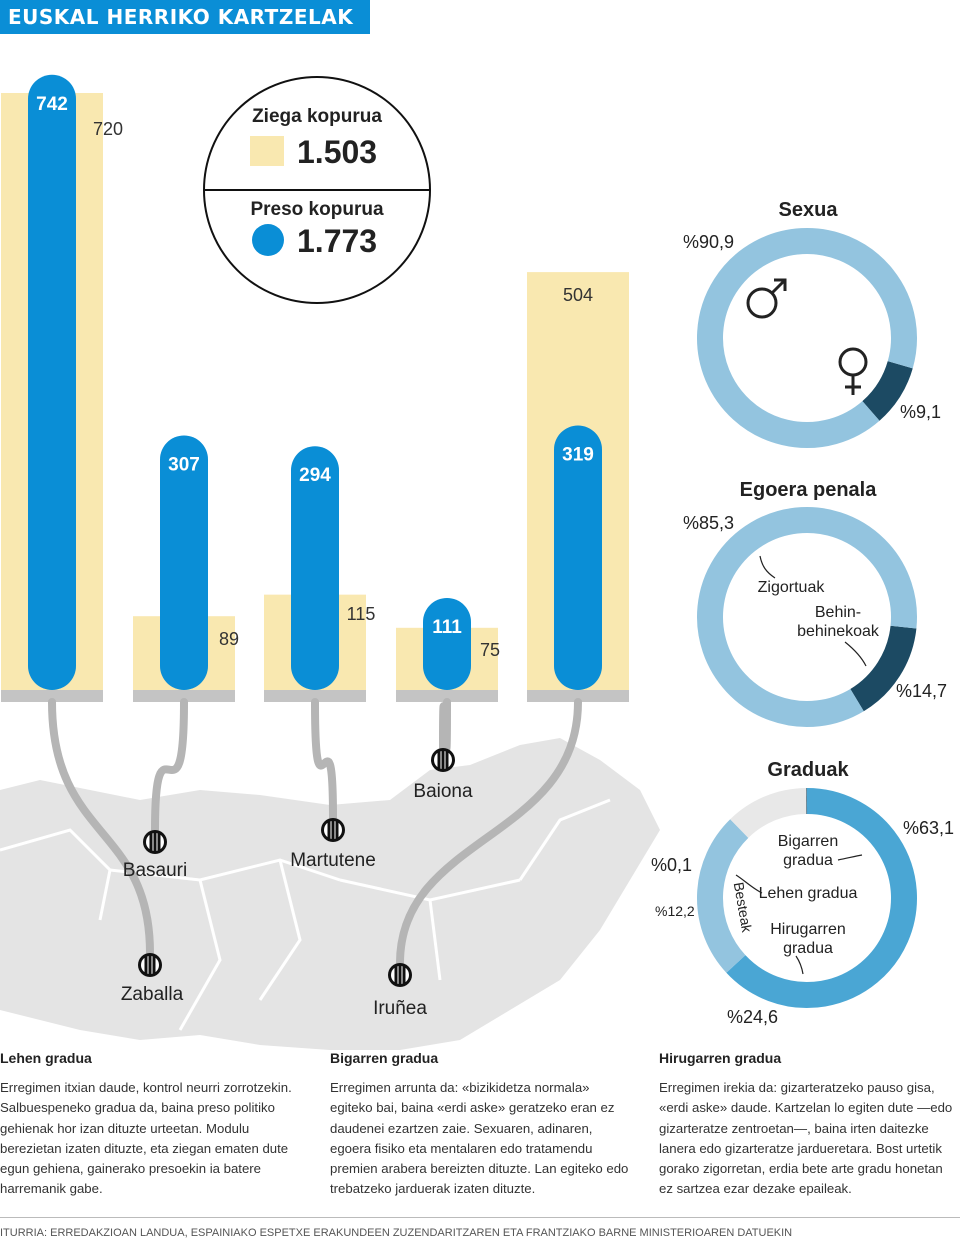 Image resolution: width=960 pixels, height=1244 pixels. What do you see at coordinates (268, 240) in the screenshot?
I see `legend-prisoners-swatch` at bounding box center [268, 240].